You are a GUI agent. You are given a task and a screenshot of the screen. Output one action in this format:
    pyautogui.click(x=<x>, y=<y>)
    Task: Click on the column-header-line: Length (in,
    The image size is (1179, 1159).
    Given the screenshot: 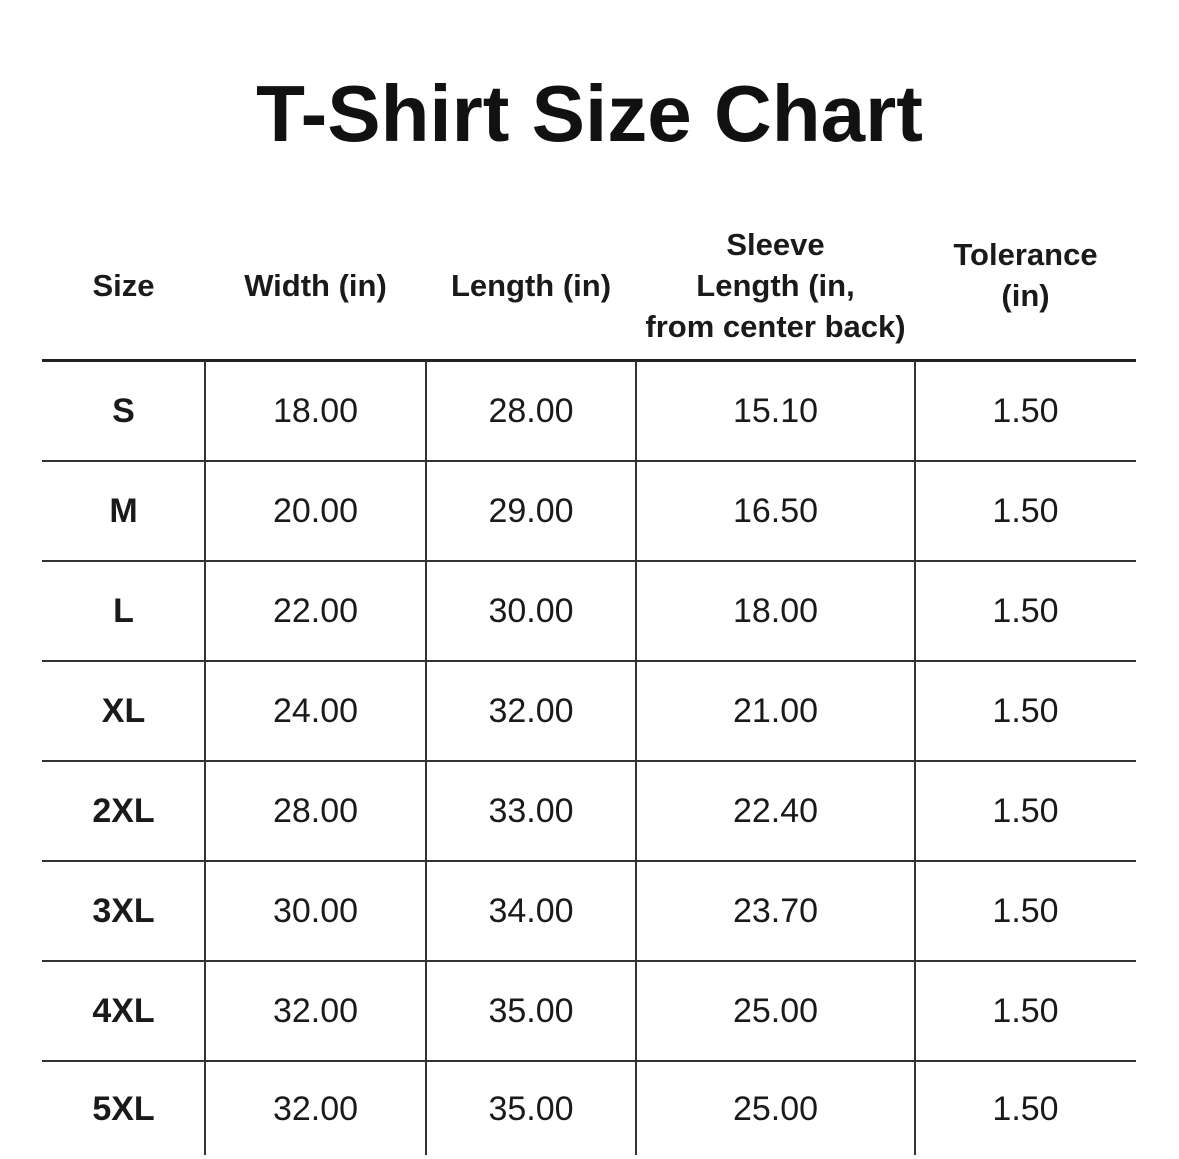 What is the action you would take?
    pyautogui.click(x=775, y=285)
    